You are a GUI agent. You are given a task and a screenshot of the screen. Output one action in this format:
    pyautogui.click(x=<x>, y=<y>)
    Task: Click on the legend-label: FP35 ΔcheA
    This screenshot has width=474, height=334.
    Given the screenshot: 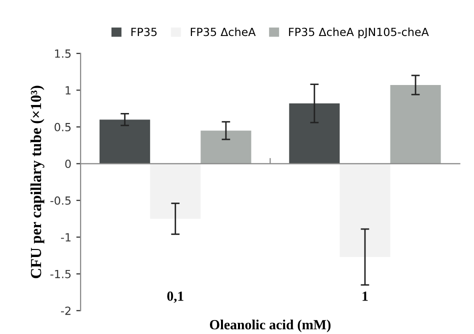 What is the action you would take?
    pyautogui.click(x=223, y=32)
    